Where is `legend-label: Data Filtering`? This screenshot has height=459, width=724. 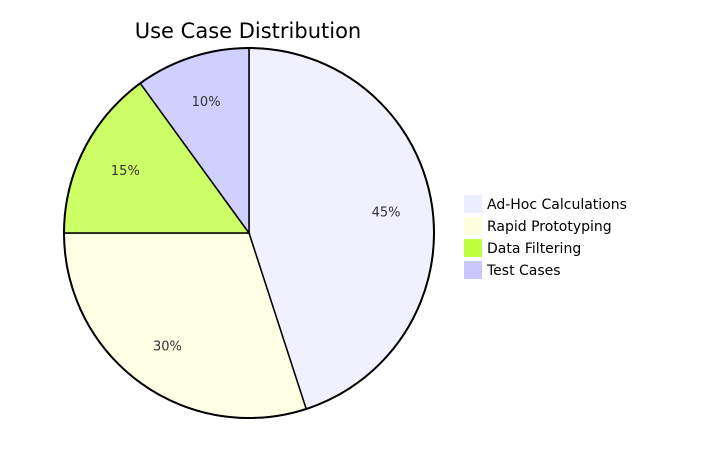
legend-label: Data Filtering is located at coordinates (534, 249).